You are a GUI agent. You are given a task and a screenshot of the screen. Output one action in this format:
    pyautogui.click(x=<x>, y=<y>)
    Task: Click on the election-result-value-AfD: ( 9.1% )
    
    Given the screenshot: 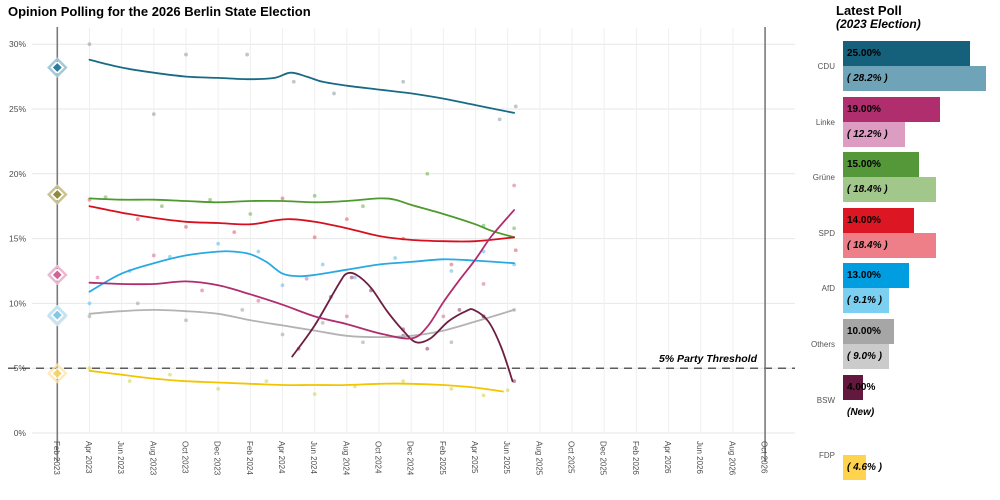 What is the action you would take?
    pyautogui.click(x=865, y=301)
    